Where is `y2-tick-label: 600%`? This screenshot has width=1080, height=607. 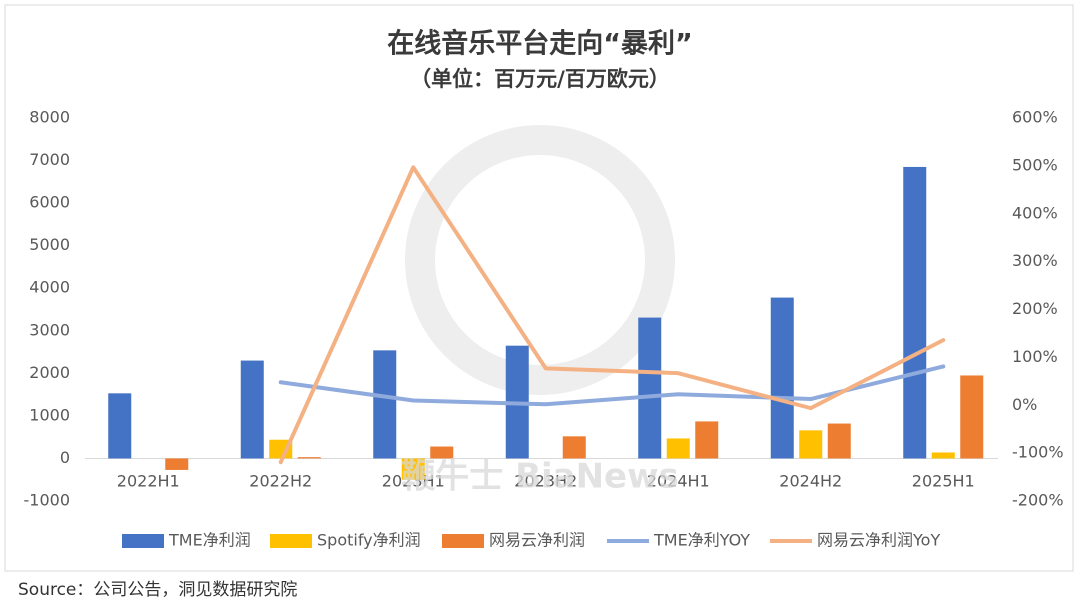 y2-tick-label: 600% is located at coordinates (1035, 117).